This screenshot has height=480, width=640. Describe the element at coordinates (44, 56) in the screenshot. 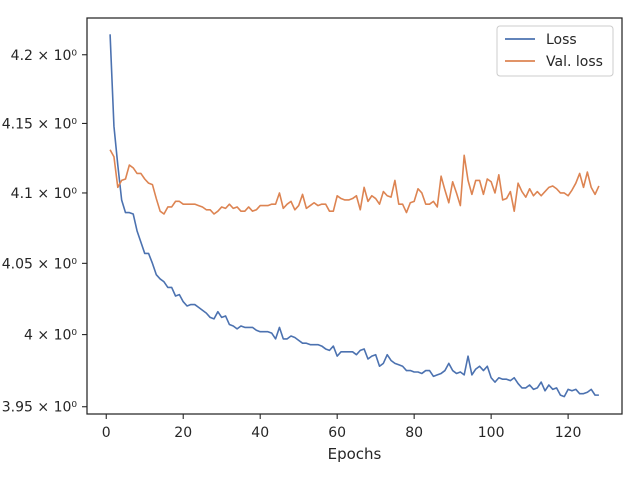

I see `y-tick-label: 4.2 × 10⁰` at that location.